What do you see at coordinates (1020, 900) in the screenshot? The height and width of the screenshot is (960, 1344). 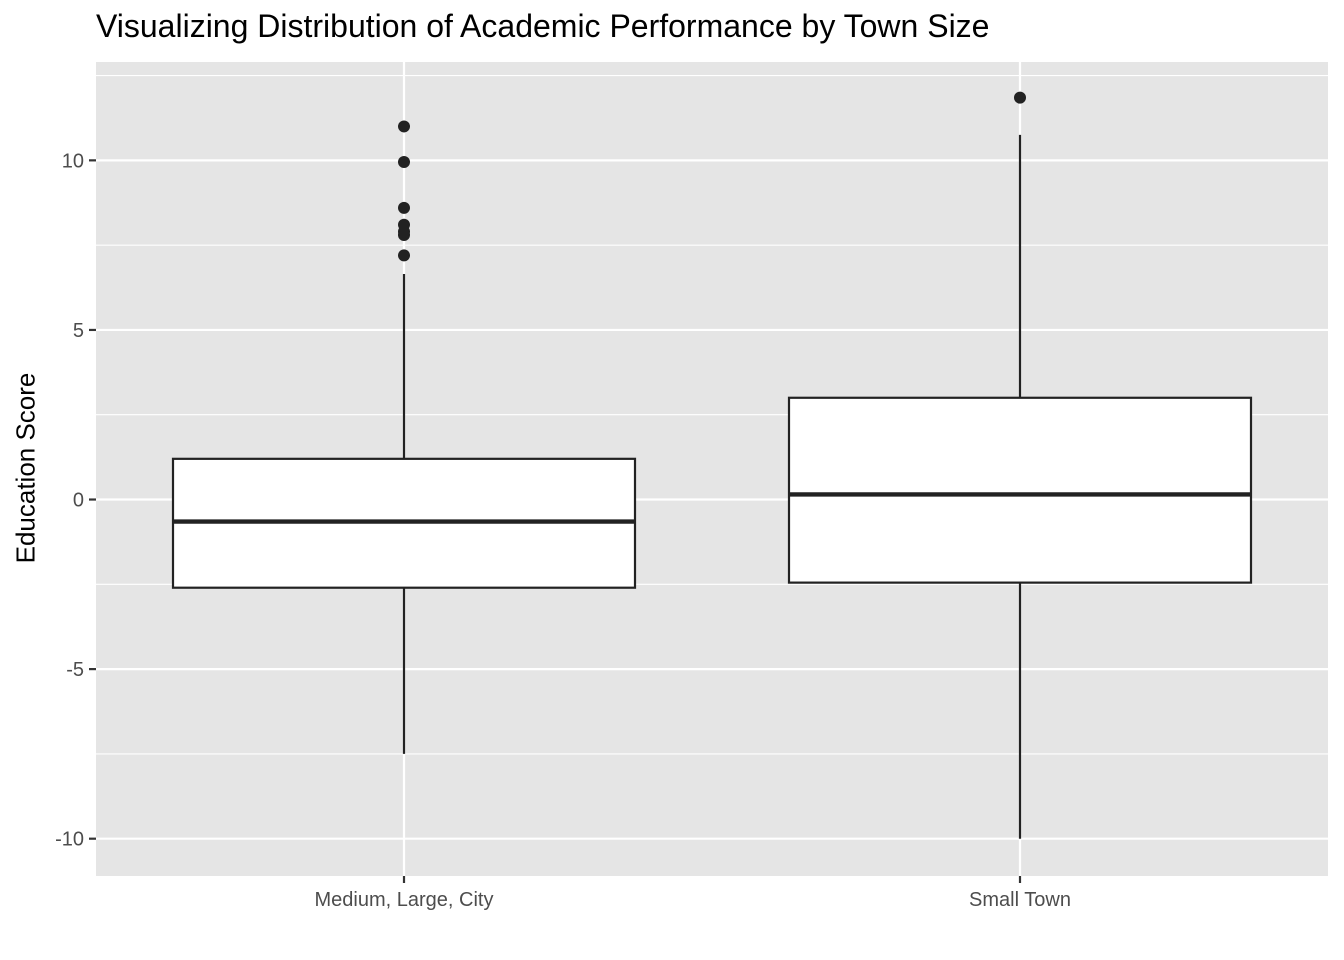 I see `x-tick-label: Small Town` at bounding box center [1020, 900].